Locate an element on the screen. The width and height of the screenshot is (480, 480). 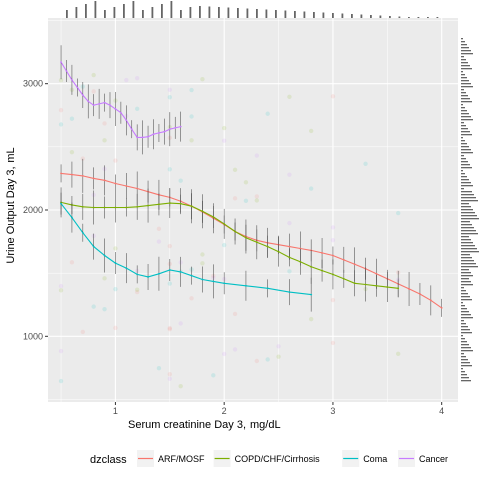
series-line is located at coordinates (229, 245).